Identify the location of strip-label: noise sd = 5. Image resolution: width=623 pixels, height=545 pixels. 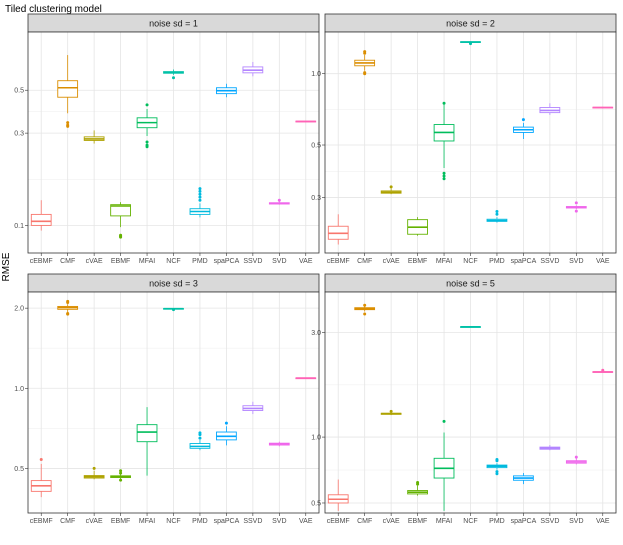
(470, 284).